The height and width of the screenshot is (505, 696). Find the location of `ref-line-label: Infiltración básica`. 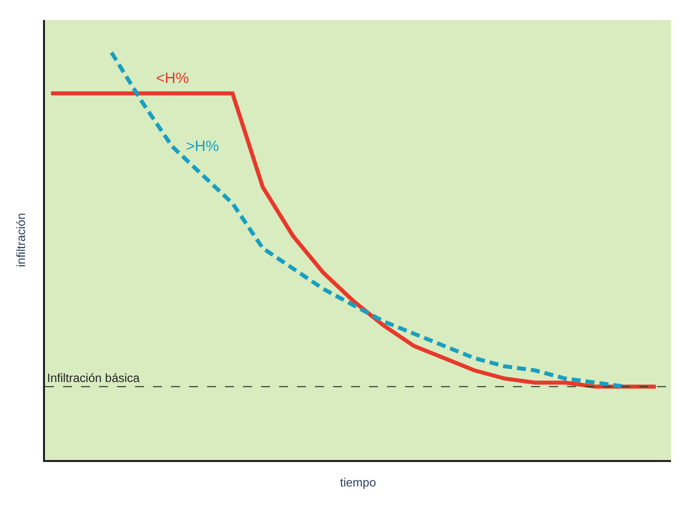

ref-line-label: Infiltración básica is located at coordinates (93, 378).